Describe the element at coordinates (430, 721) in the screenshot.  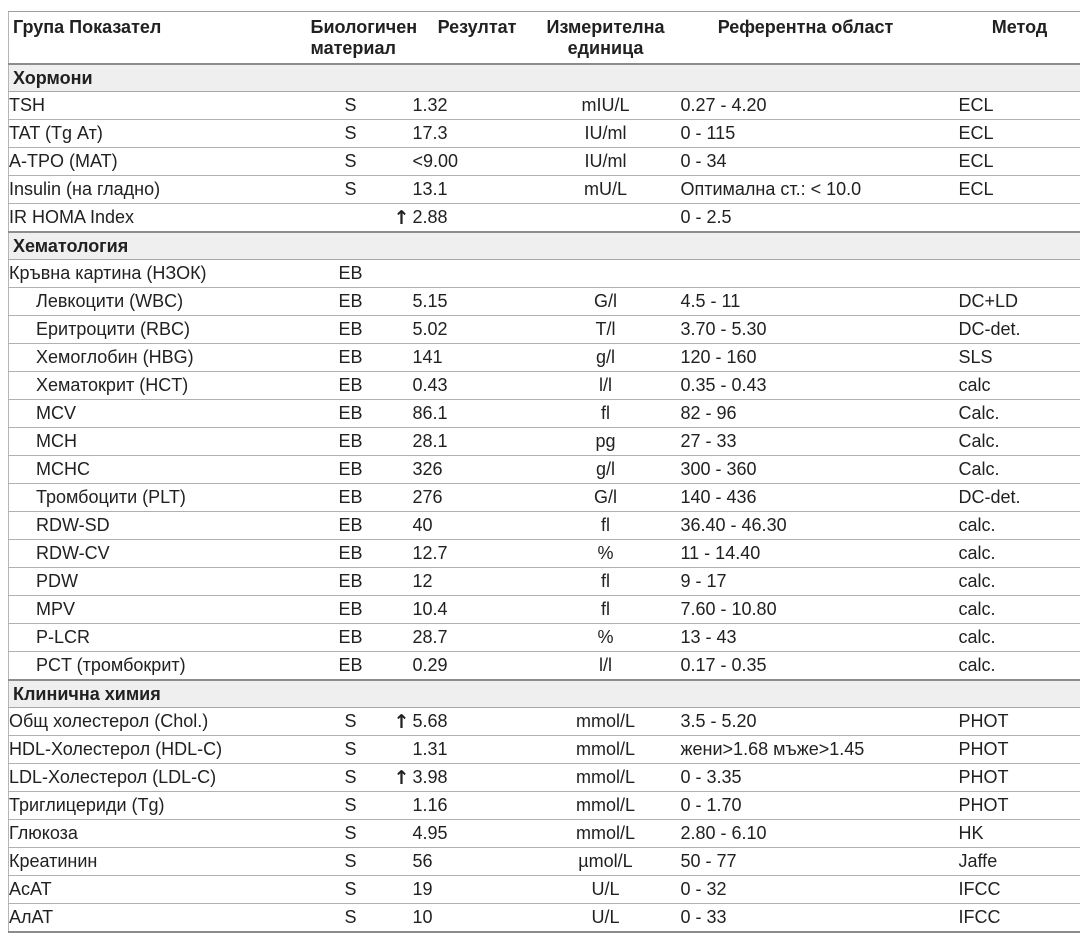
I see `result-value: 5.68` at that location.